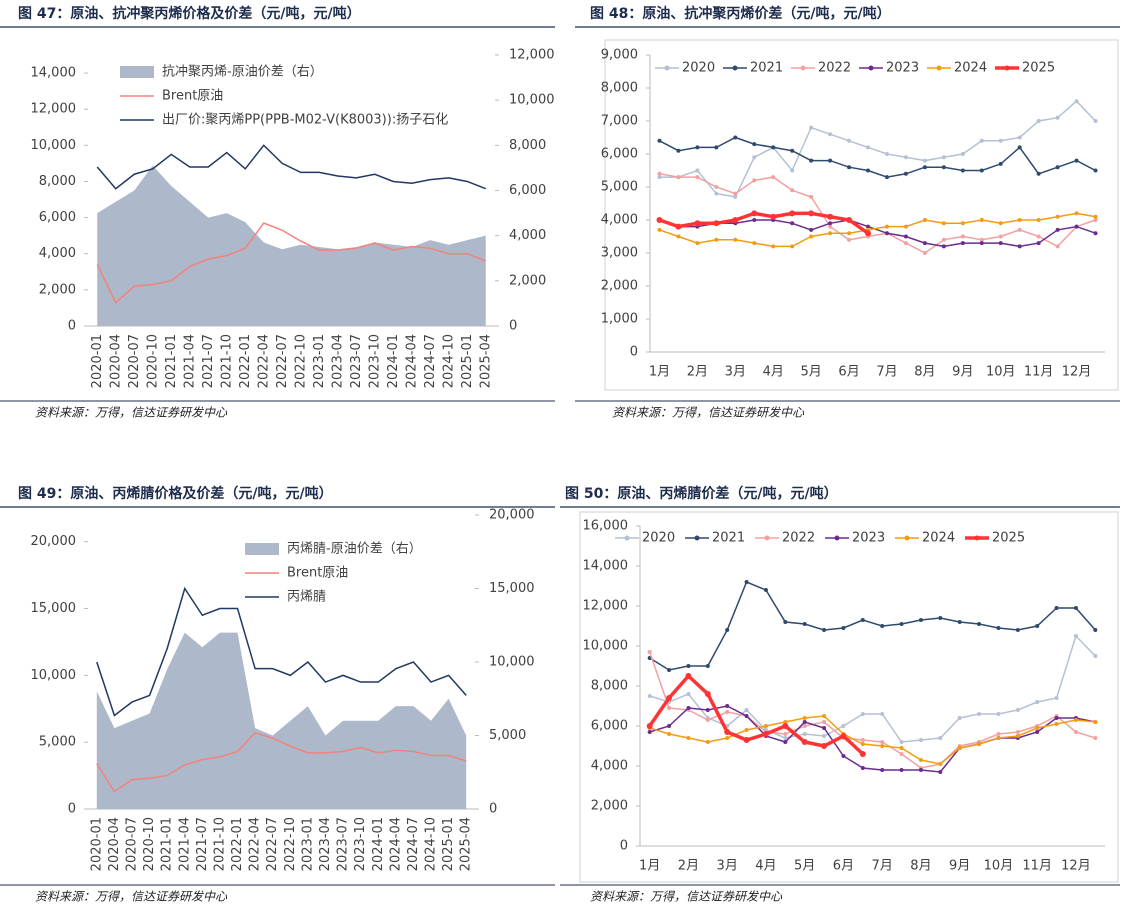 The image size is (1126, 911). I want to click on legend-label: 2025, so click(1038, 68).